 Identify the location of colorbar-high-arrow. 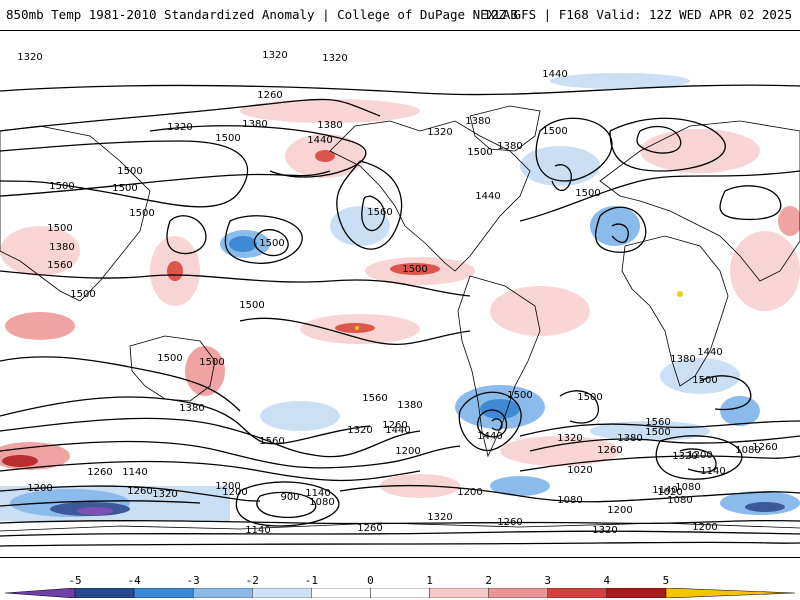
(730, 593).